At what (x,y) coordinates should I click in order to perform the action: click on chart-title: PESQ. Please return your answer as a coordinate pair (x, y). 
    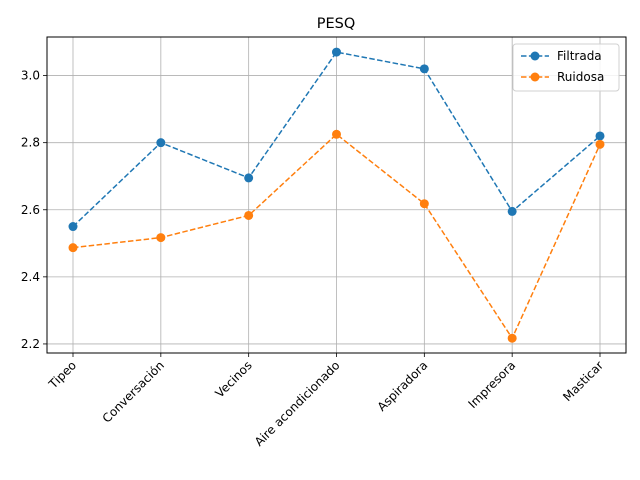
    Looking at the image, I should click on (336, 24).